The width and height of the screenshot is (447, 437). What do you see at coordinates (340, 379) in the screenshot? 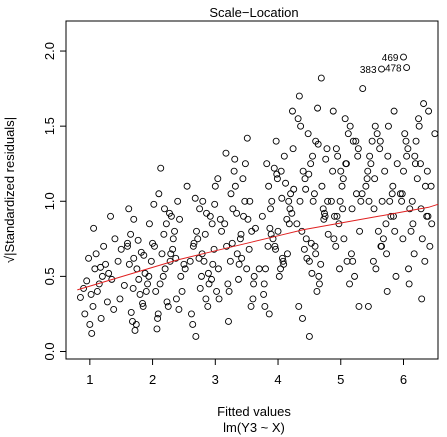
I see `x-tick-label: 5` at bounding box center [340, 379].